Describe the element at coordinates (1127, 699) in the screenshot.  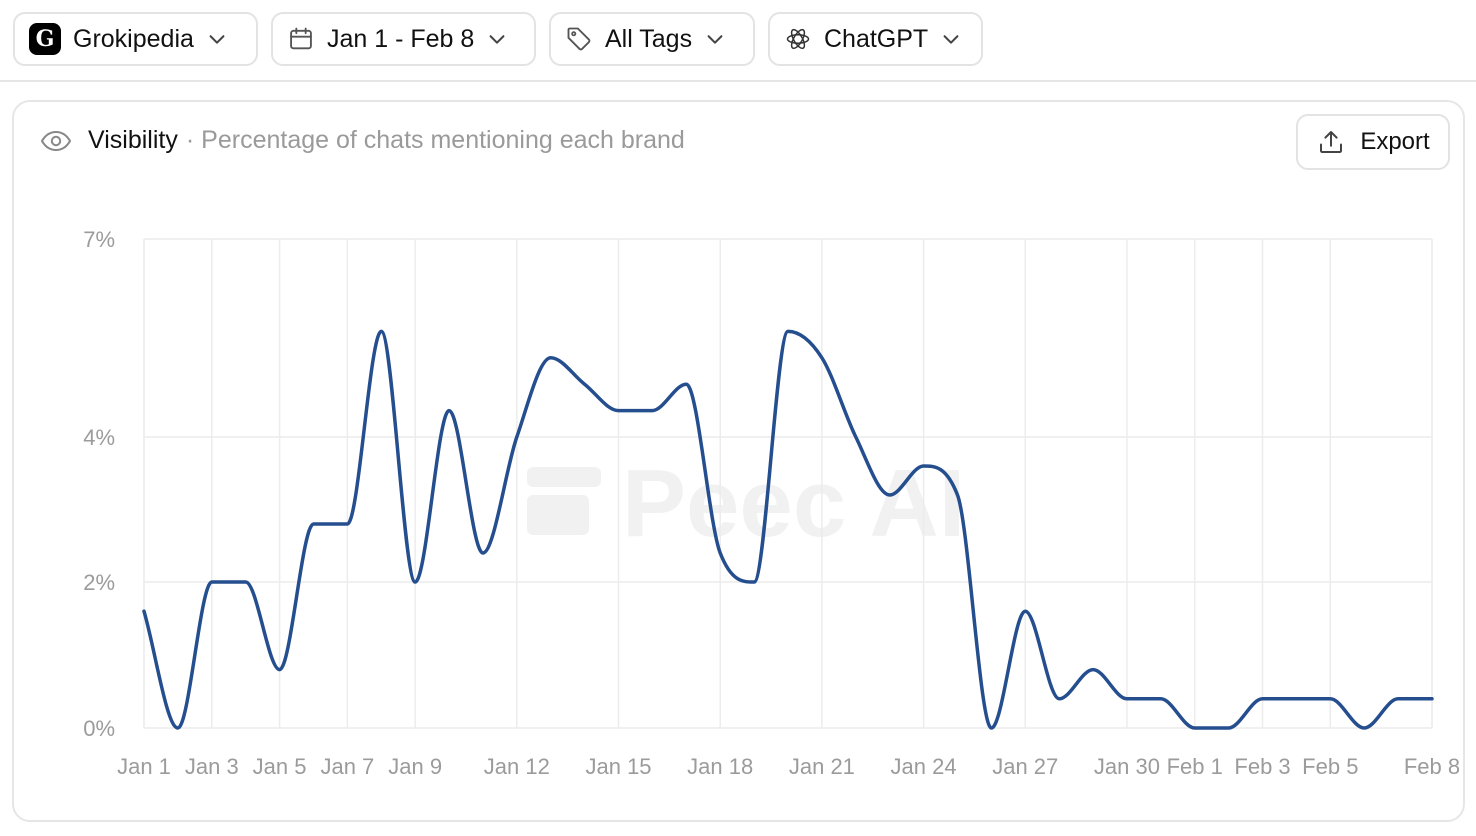
I see `data-point: Jan 30: 0.4%` at that location.